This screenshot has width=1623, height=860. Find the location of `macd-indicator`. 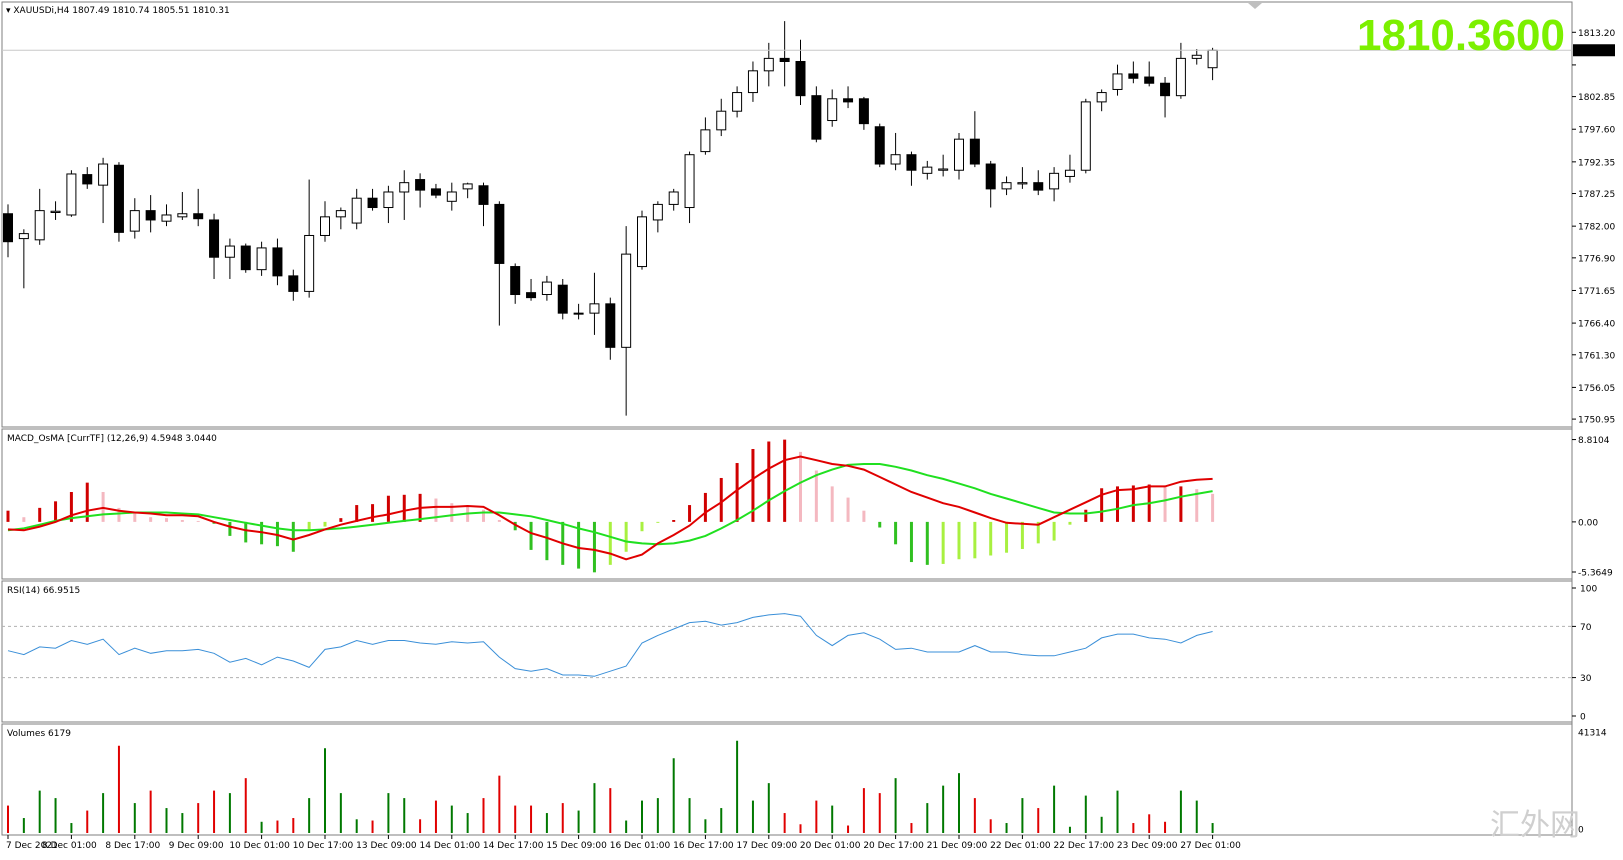

macd-indicator is located at coordinates (610, 506).